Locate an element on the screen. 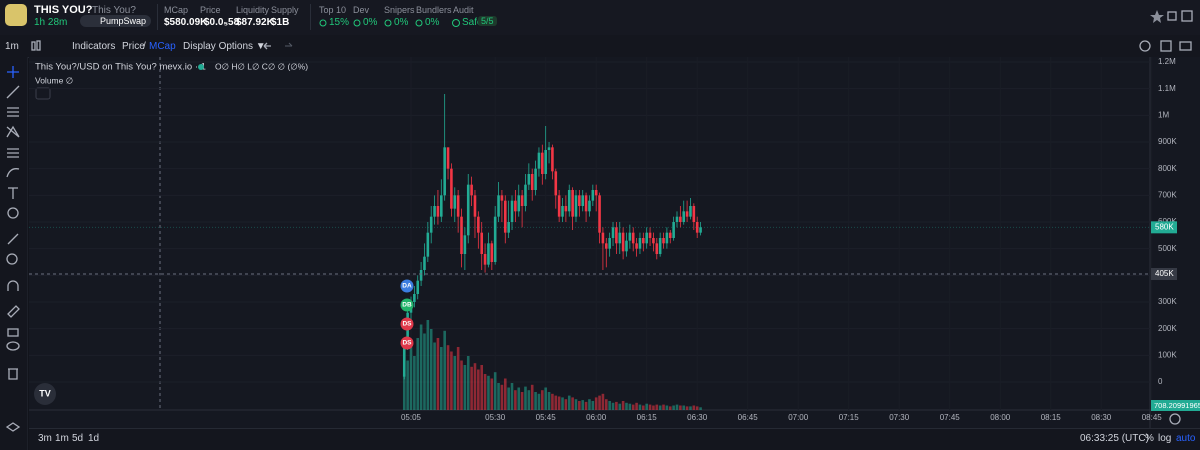 This screenshot has width=1200, height=450. y-tick-label: 100K is located at coordinates (1167, 354).